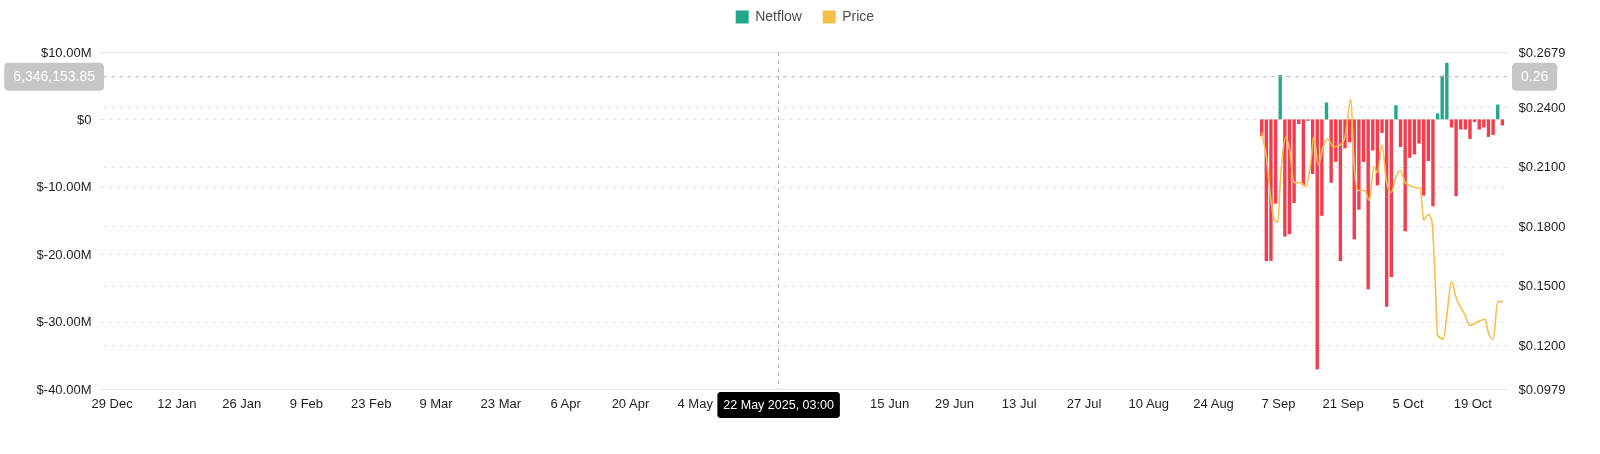  I want to click on y2-tick-label: $0.0979, so click(1542, 389).